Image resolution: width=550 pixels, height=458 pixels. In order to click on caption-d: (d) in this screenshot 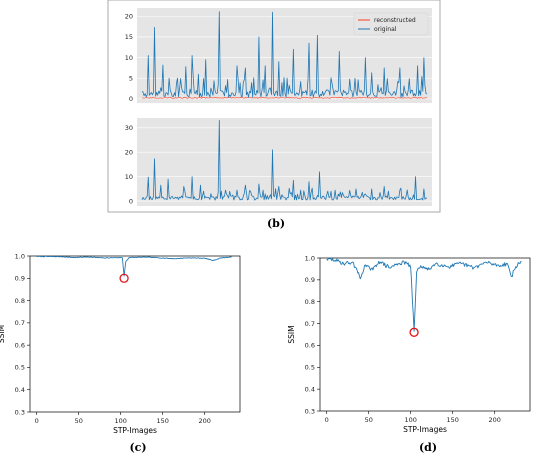, I will do `click(428, 447)`.